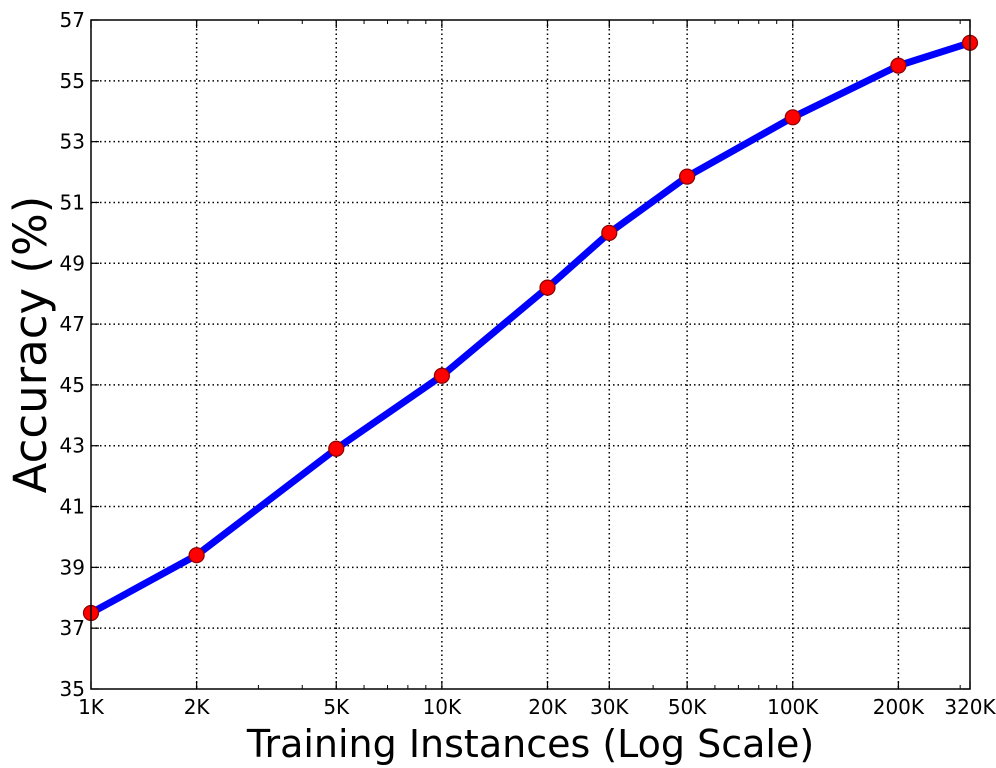  I want to click on x-tick-label: 5K, so click(336, 707).